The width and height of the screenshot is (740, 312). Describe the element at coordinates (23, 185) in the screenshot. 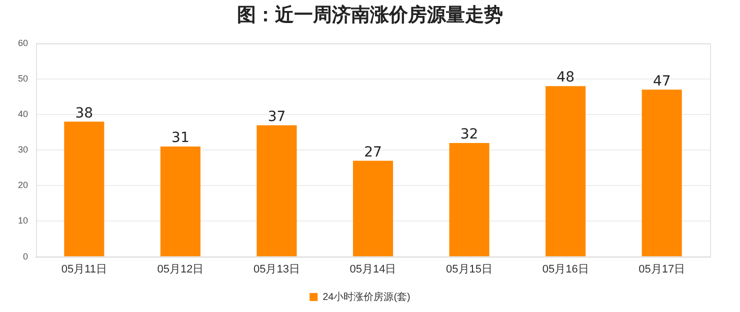

I see `y-tick-label: 20` at that location.